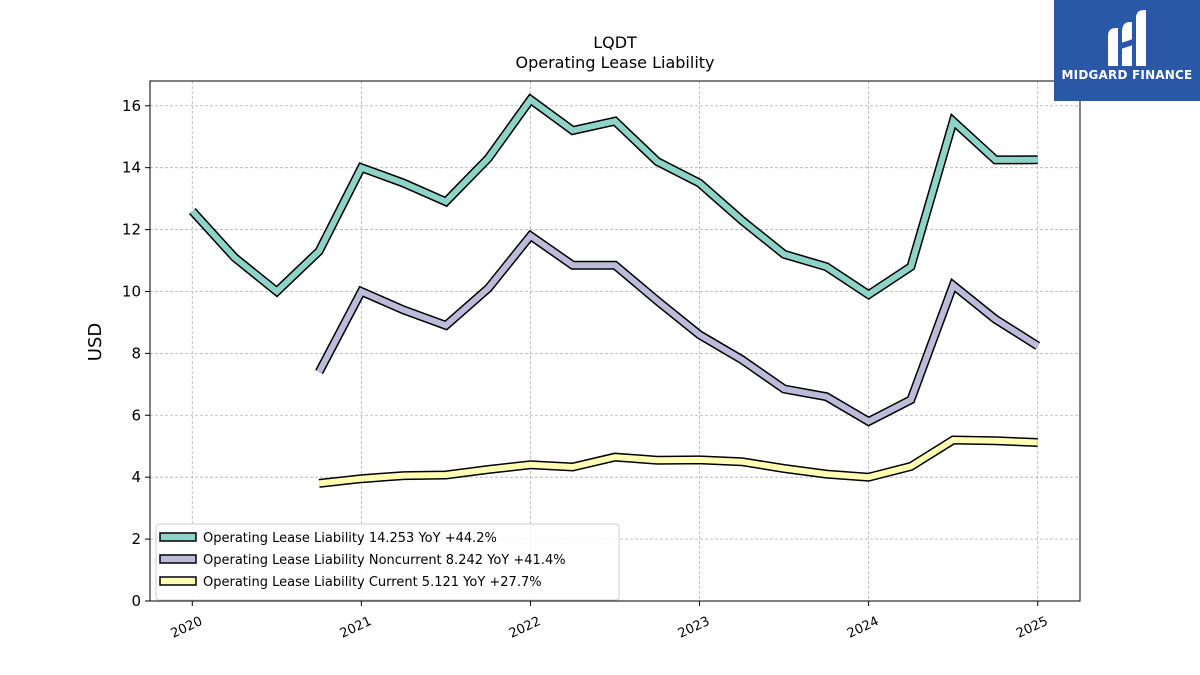  Describe the element at coordinates (615, 42) in the screenshot. I see `chart-title: LQDT` at that location.